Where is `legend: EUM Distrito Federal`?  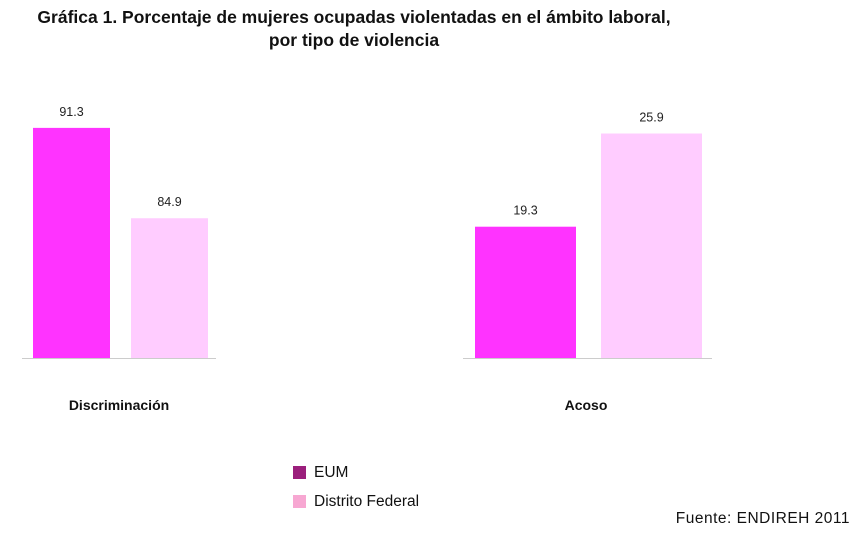 legend: EUM Distrito Federal is located at coordinates (356, 487).